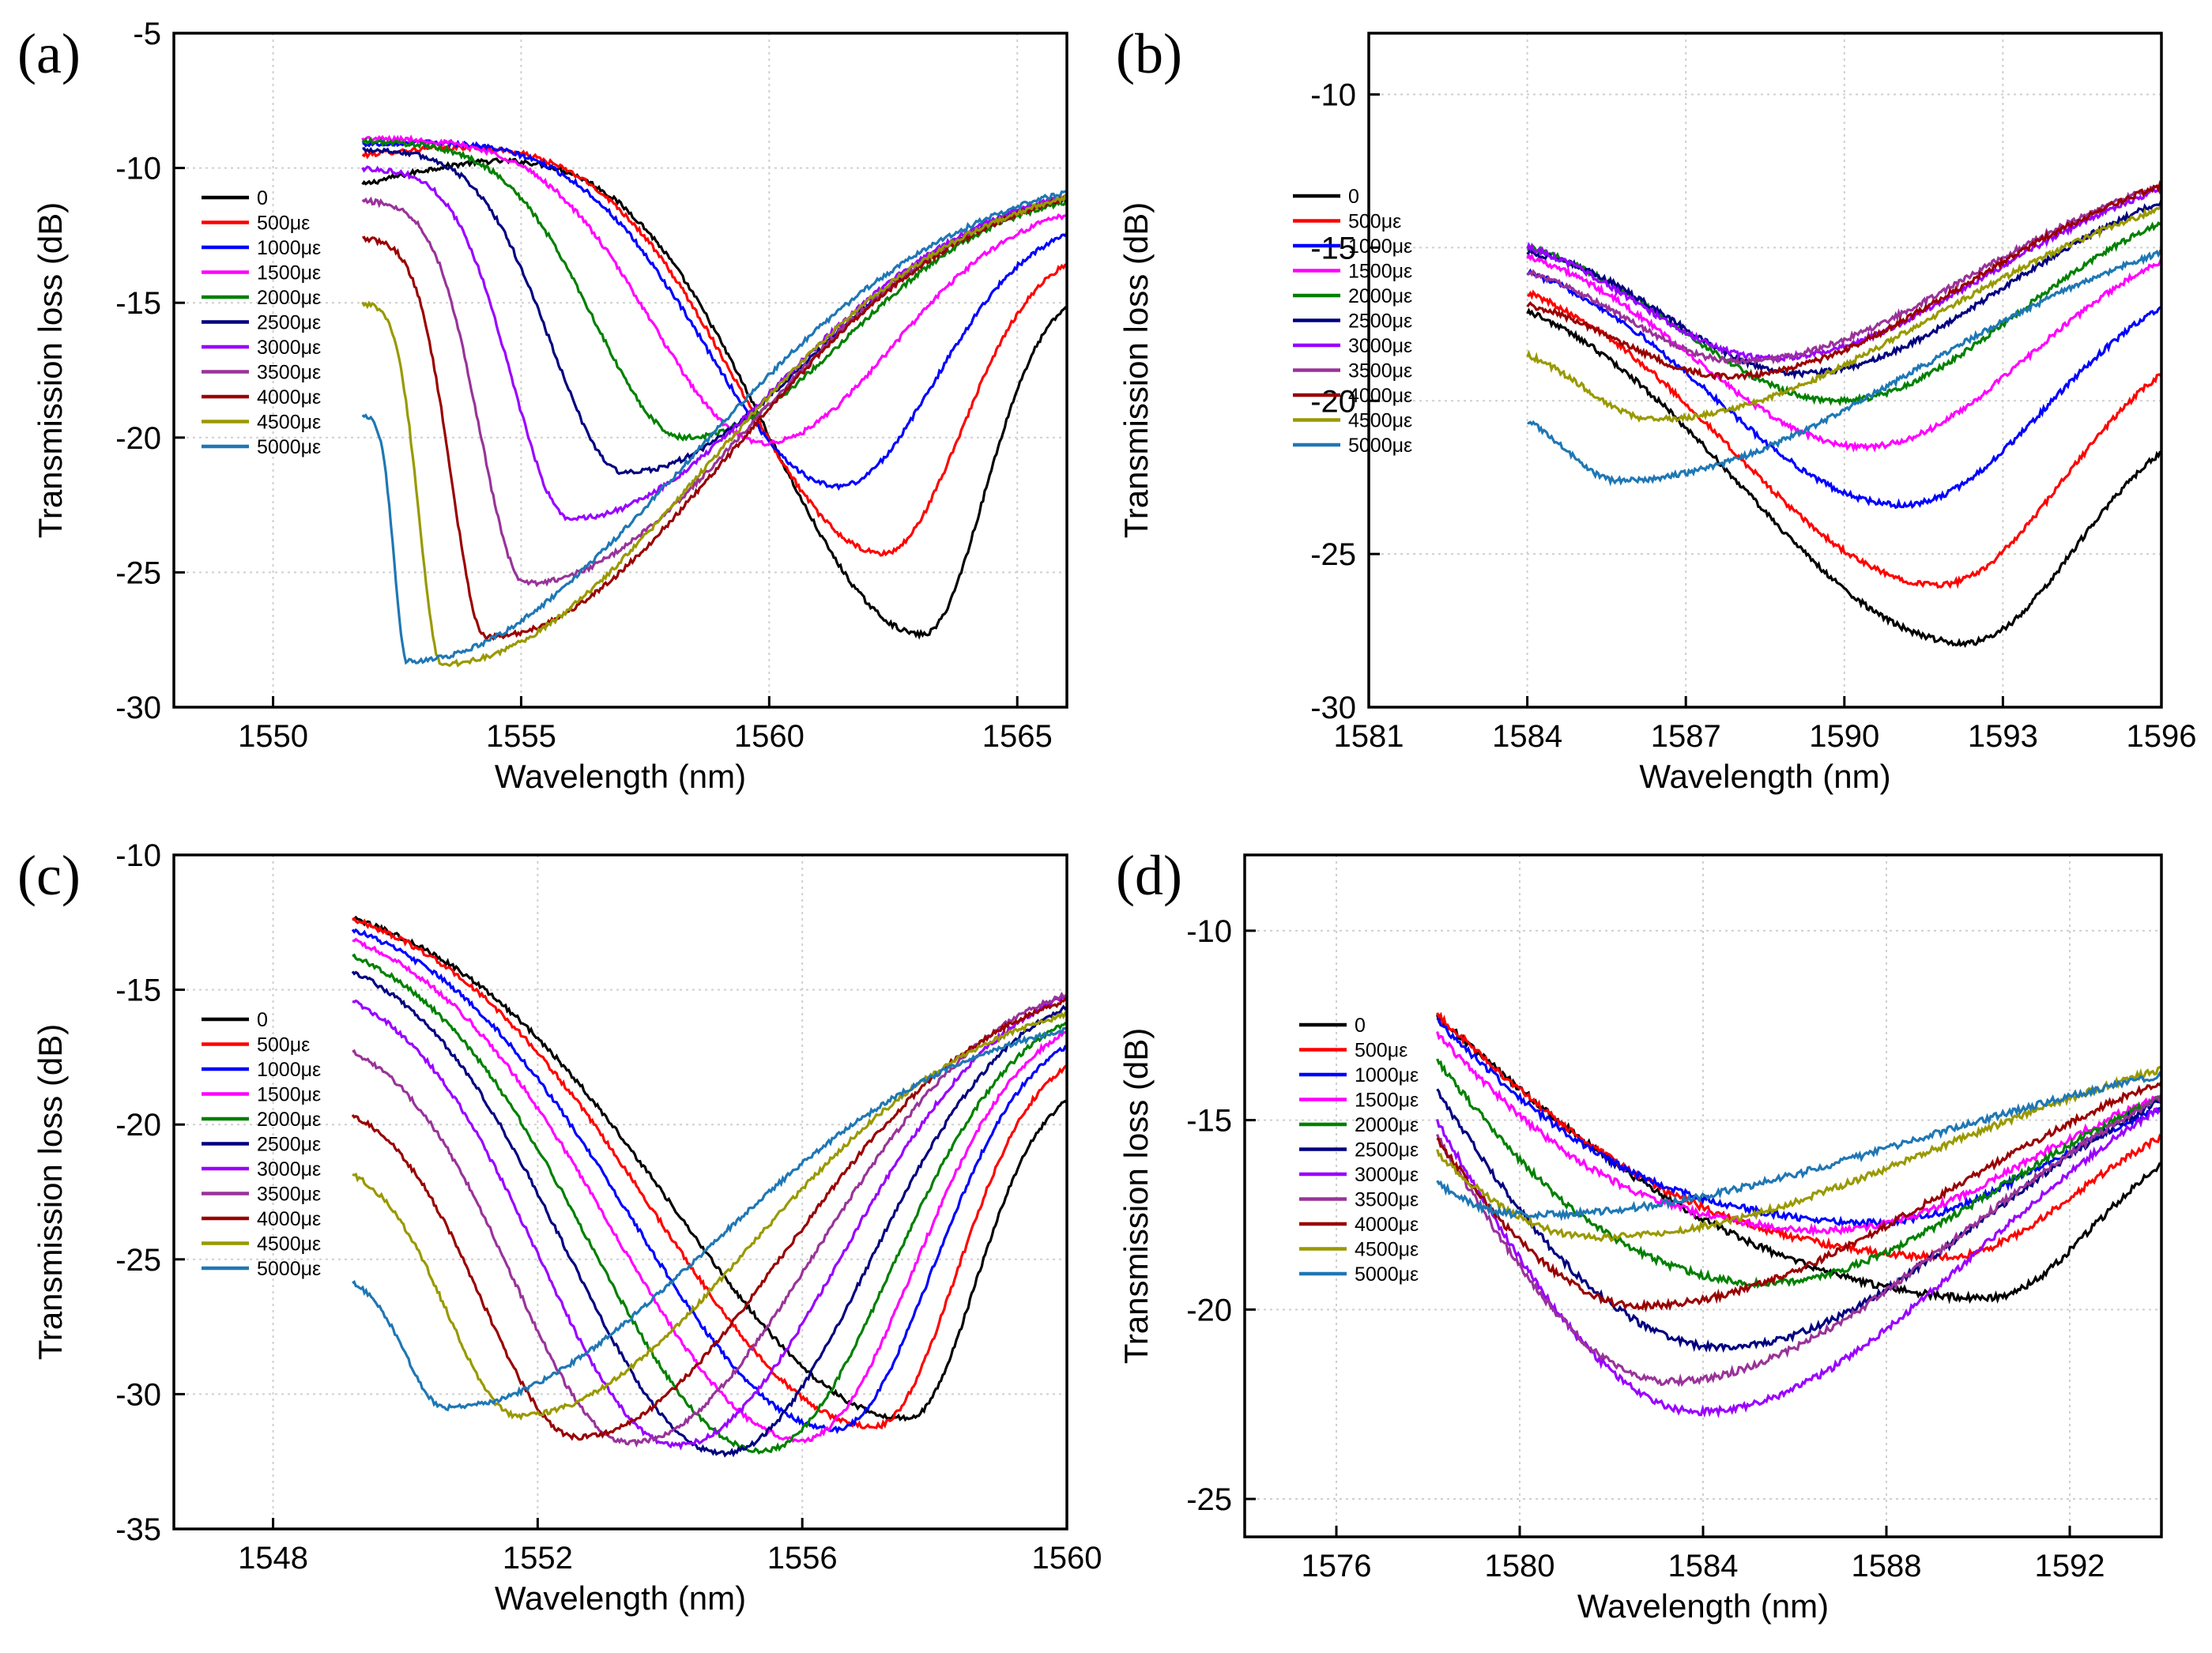  What do you see at coordinates (147, 34) in the screenshot?
I see `y-tick-label: -5` at bounding box center [147, 34].